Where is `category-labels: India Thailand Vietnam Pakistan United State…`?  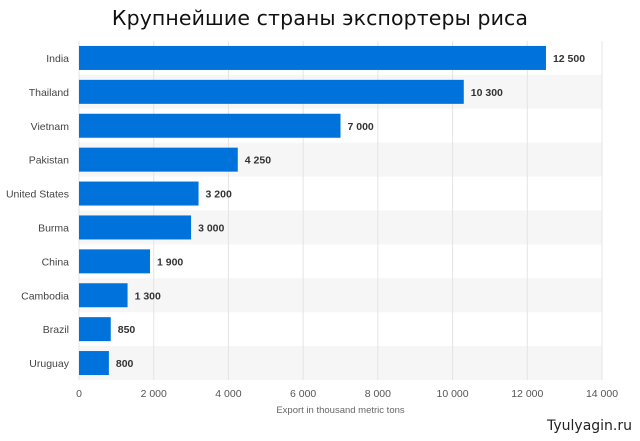
category-labels: India Thailand Vietnam Pakistan United State… is located at coordinates (38, 211).